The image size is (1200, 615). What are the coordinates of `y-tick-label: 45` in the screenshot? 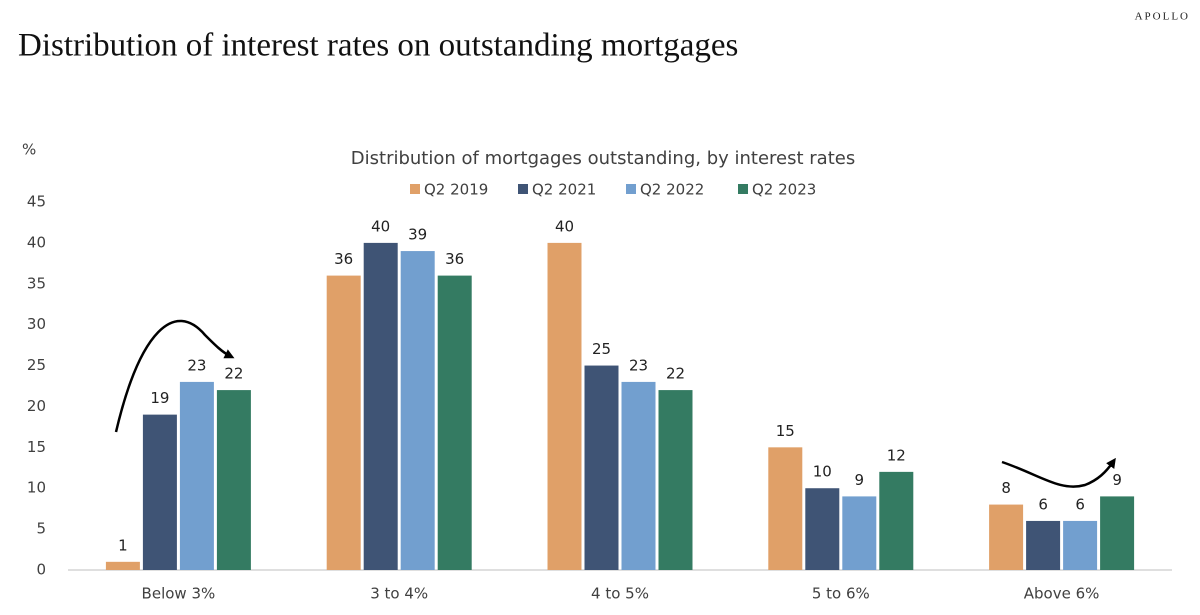 It's located at (36, 202).